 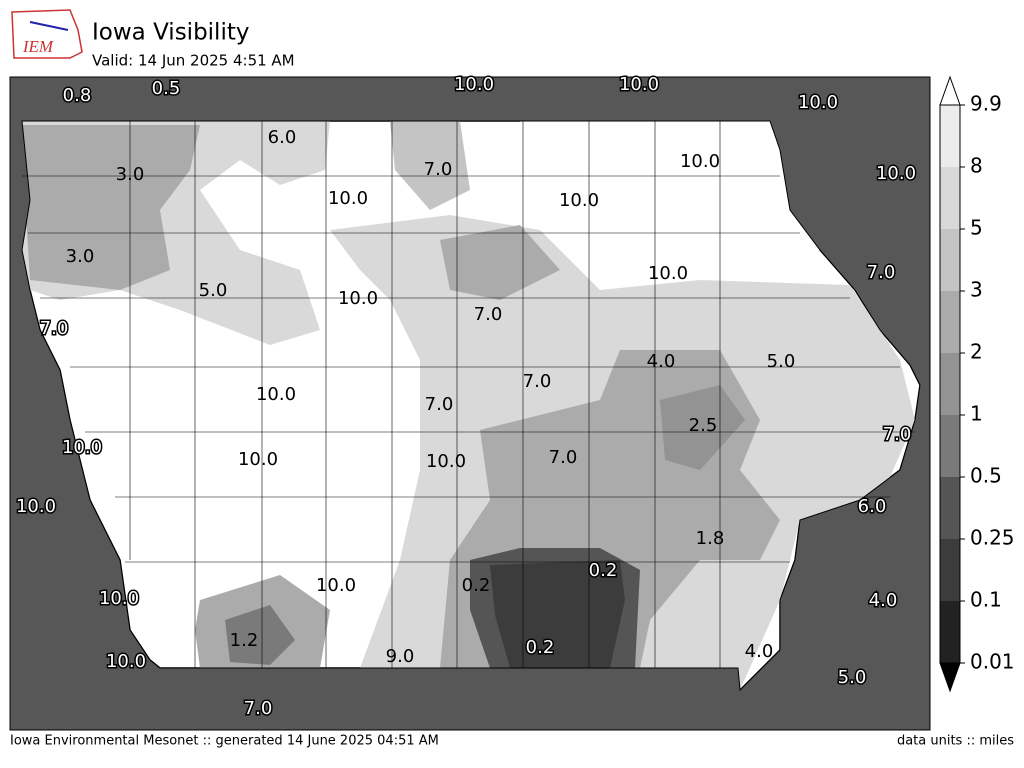 I want to click on colorbar-tick-label: 2, so click(x=976, y=352).